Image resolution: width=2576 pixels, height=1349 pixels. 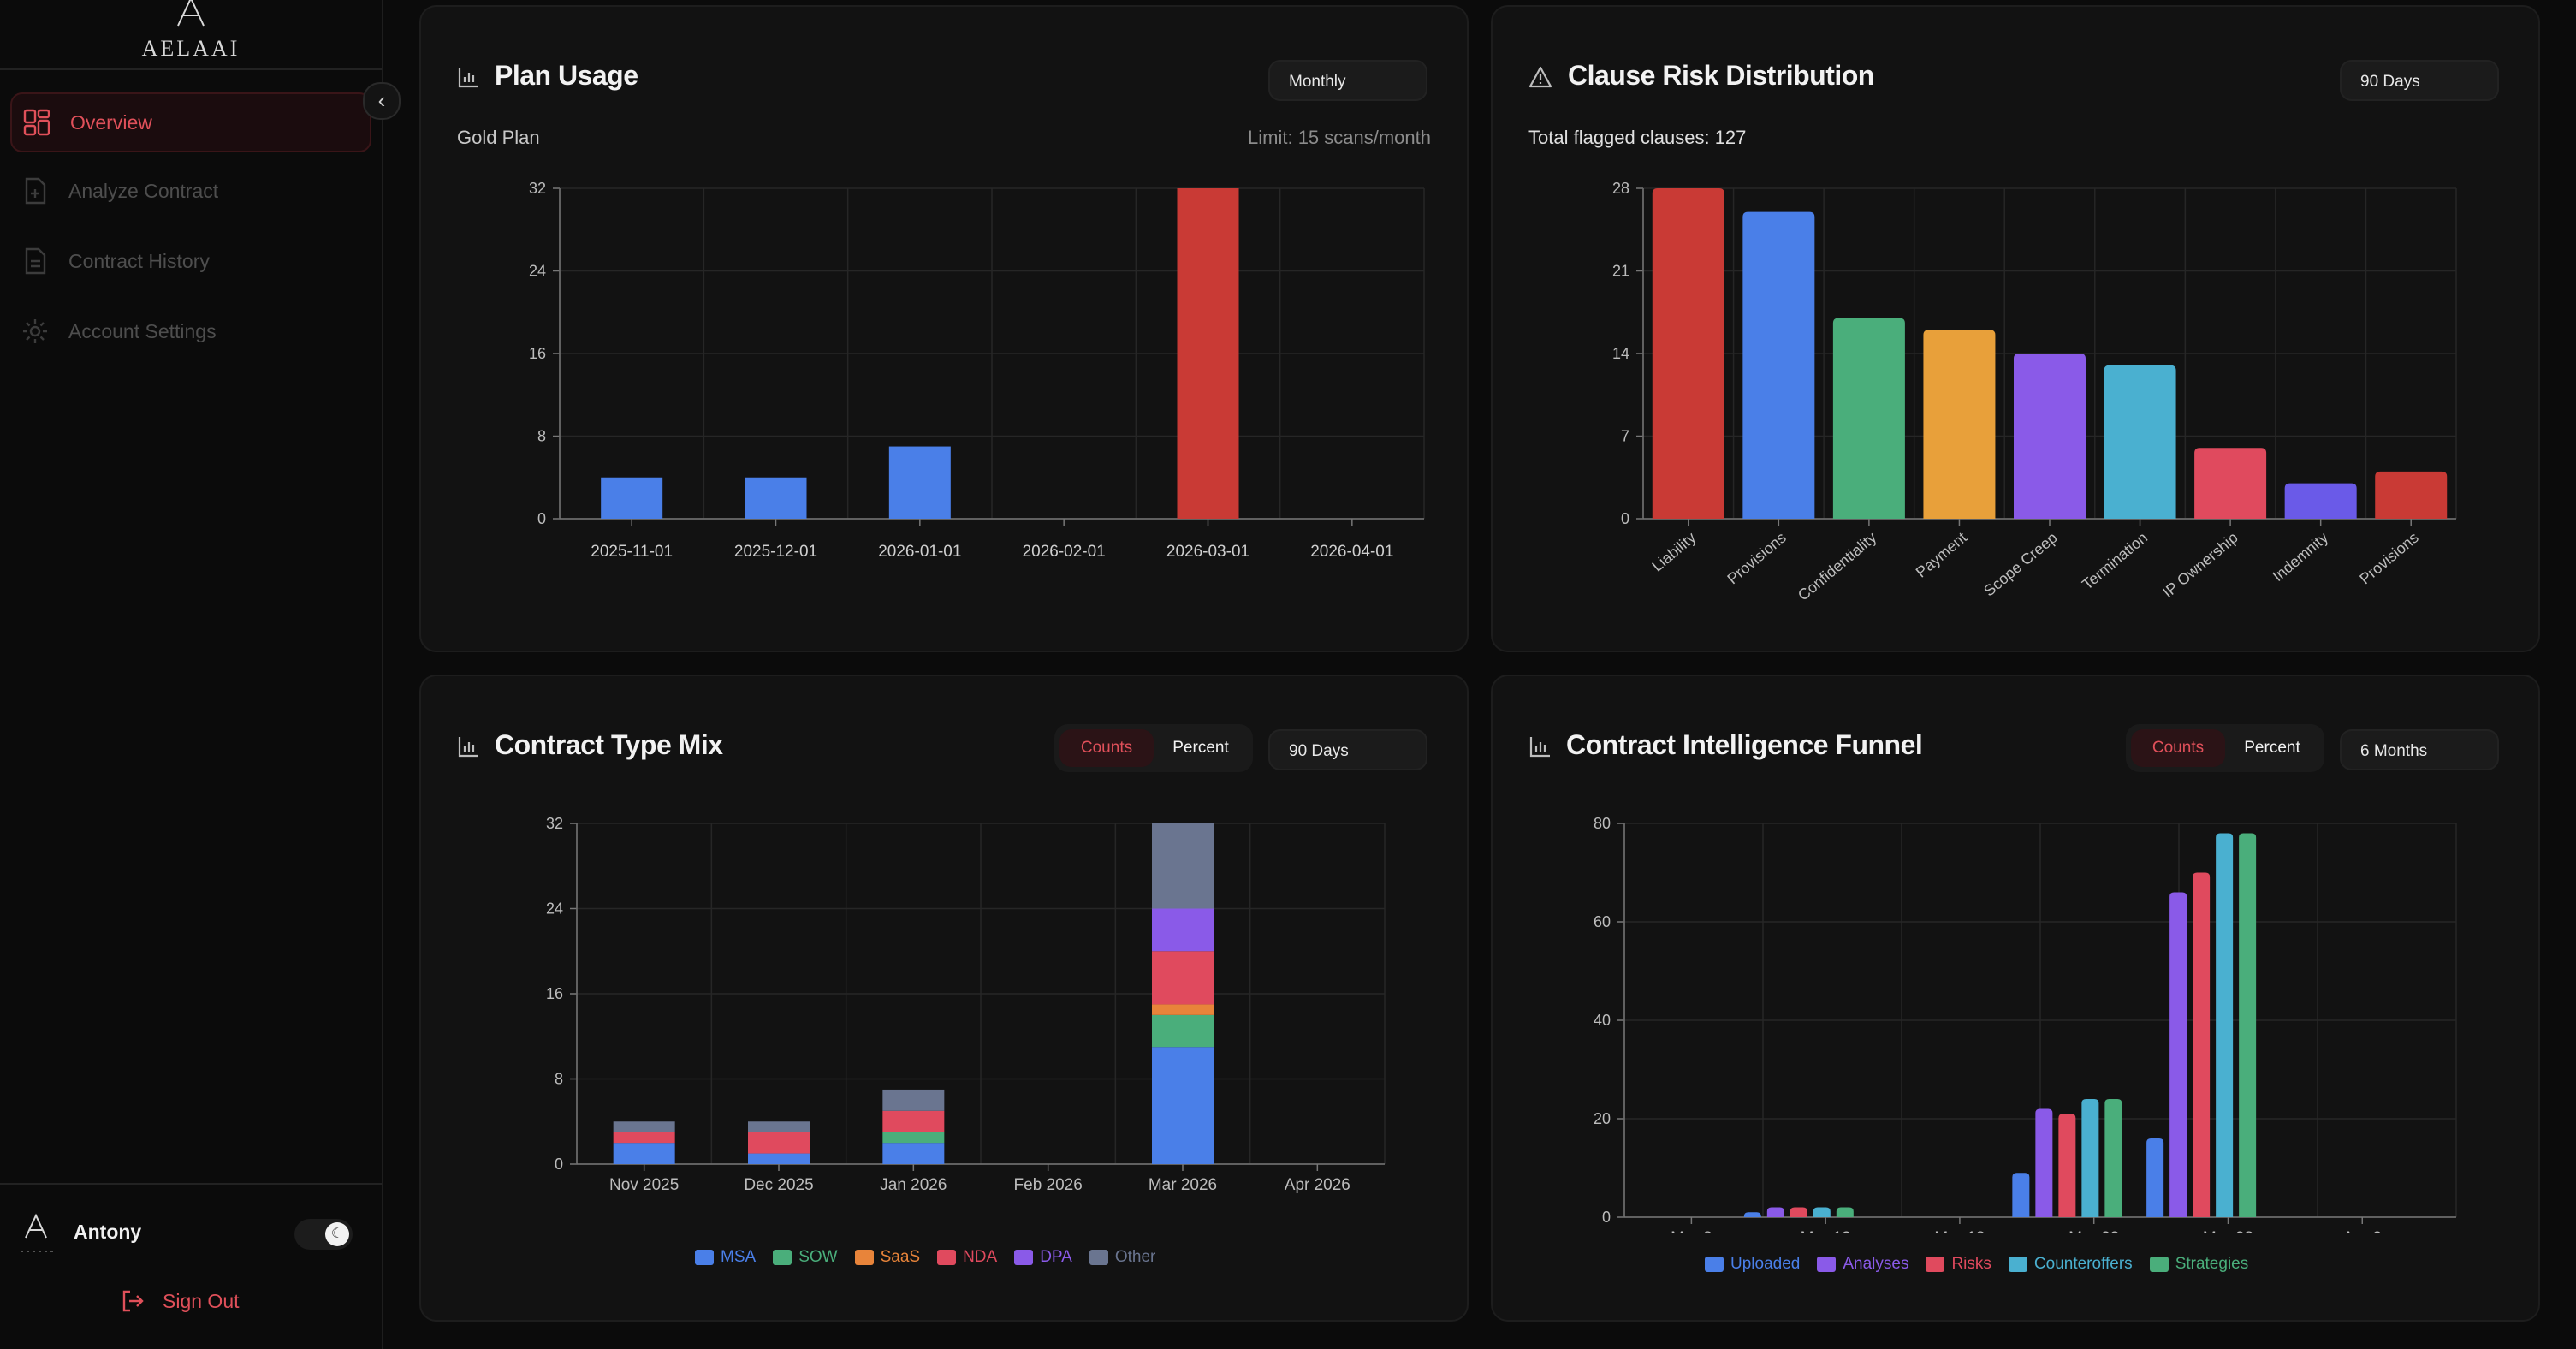 I want to click on period-dropdown: Monthly, so click(x=1347, y=80).